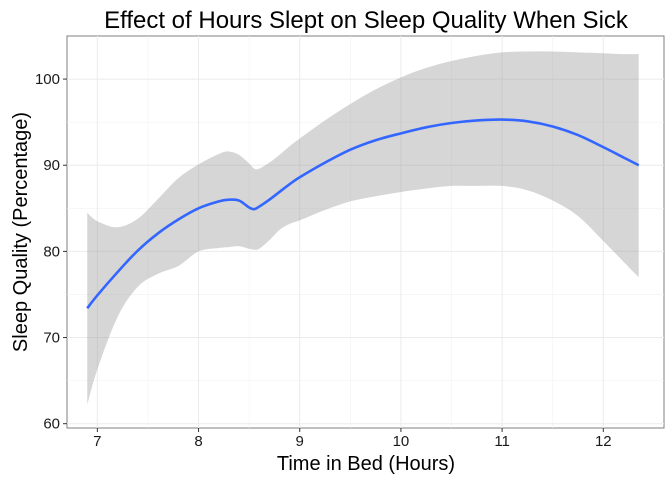 This screenshot has width=672, height=480. What do you see at coordinates (51, 424) in the screenshot?
I see `y-tick-label: 60` at bounding box center [51, 424].